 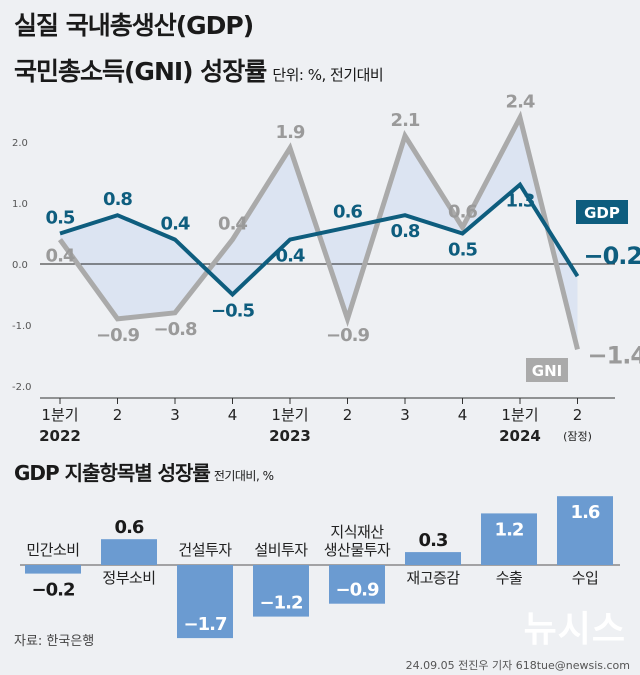 I want to click on bar-value-label: 1.6, so click(x=585, y=512).